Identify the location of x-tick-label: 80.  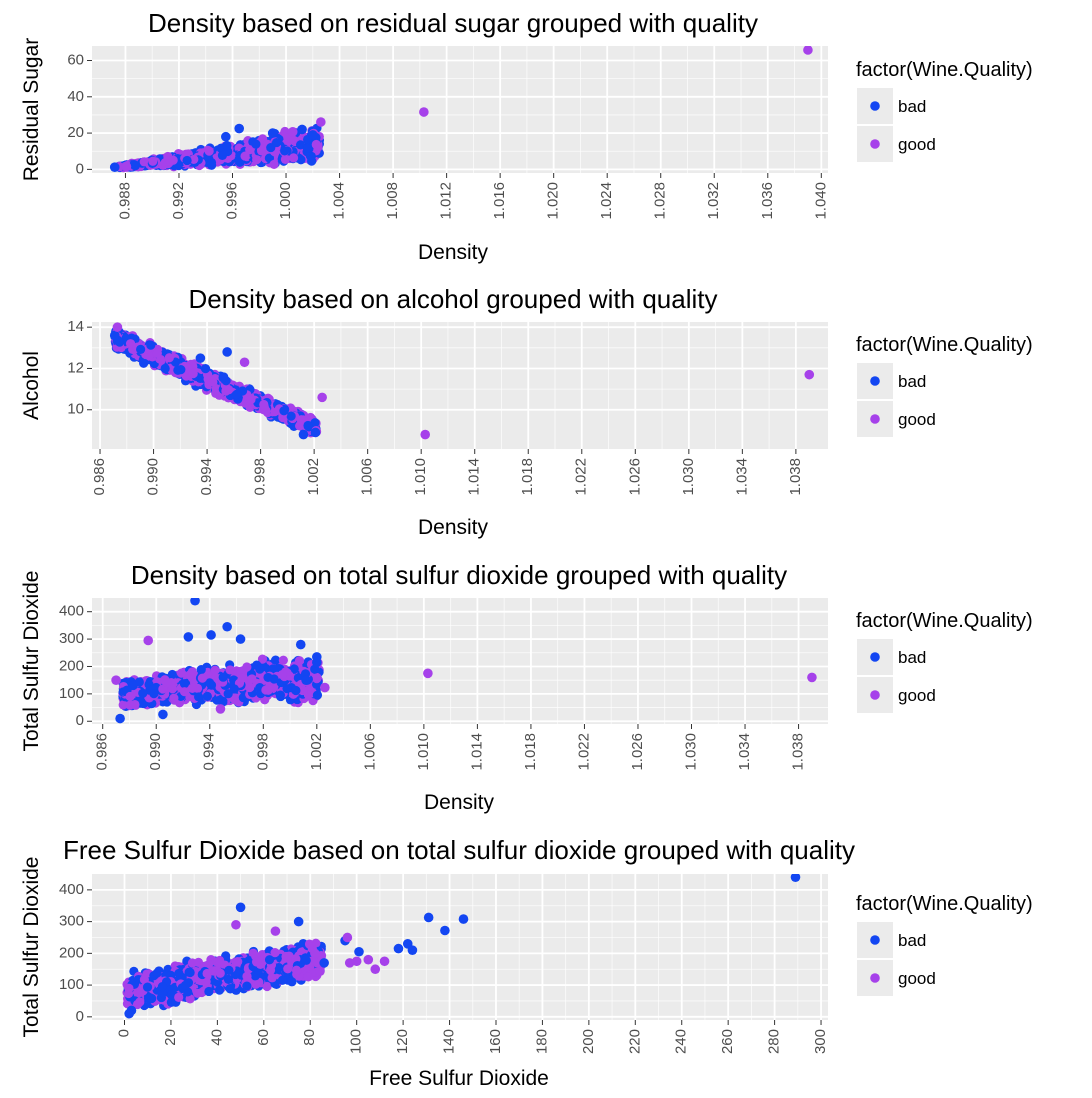
(309, 1037).